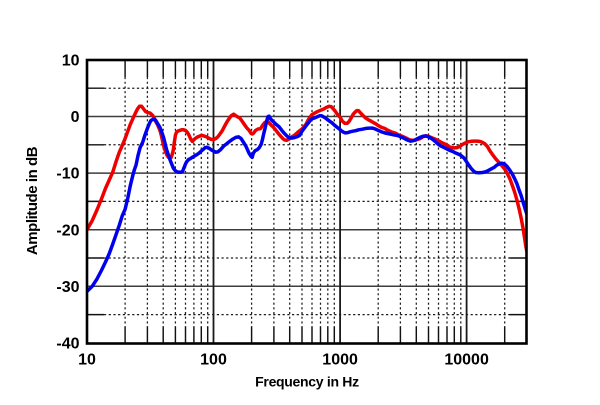 The width and height of the screenshot is (600, 405). Describe the element at coordinates (67, 344) in the screenshot. I see `svg-text: -40` at that location.